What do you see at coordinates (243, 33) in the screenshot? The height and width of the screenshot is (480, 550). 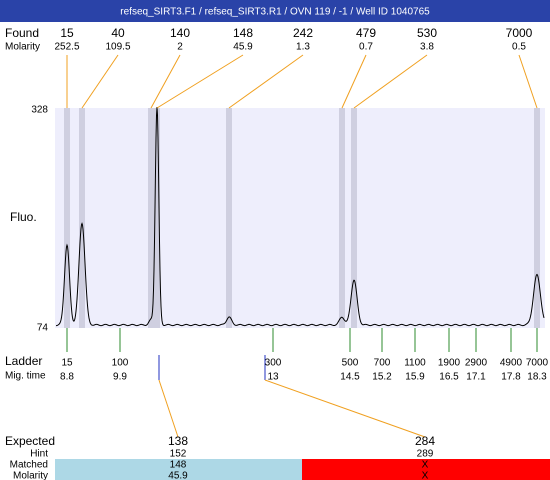 I see `peak-size: 148` at bounding box center [243, 33].